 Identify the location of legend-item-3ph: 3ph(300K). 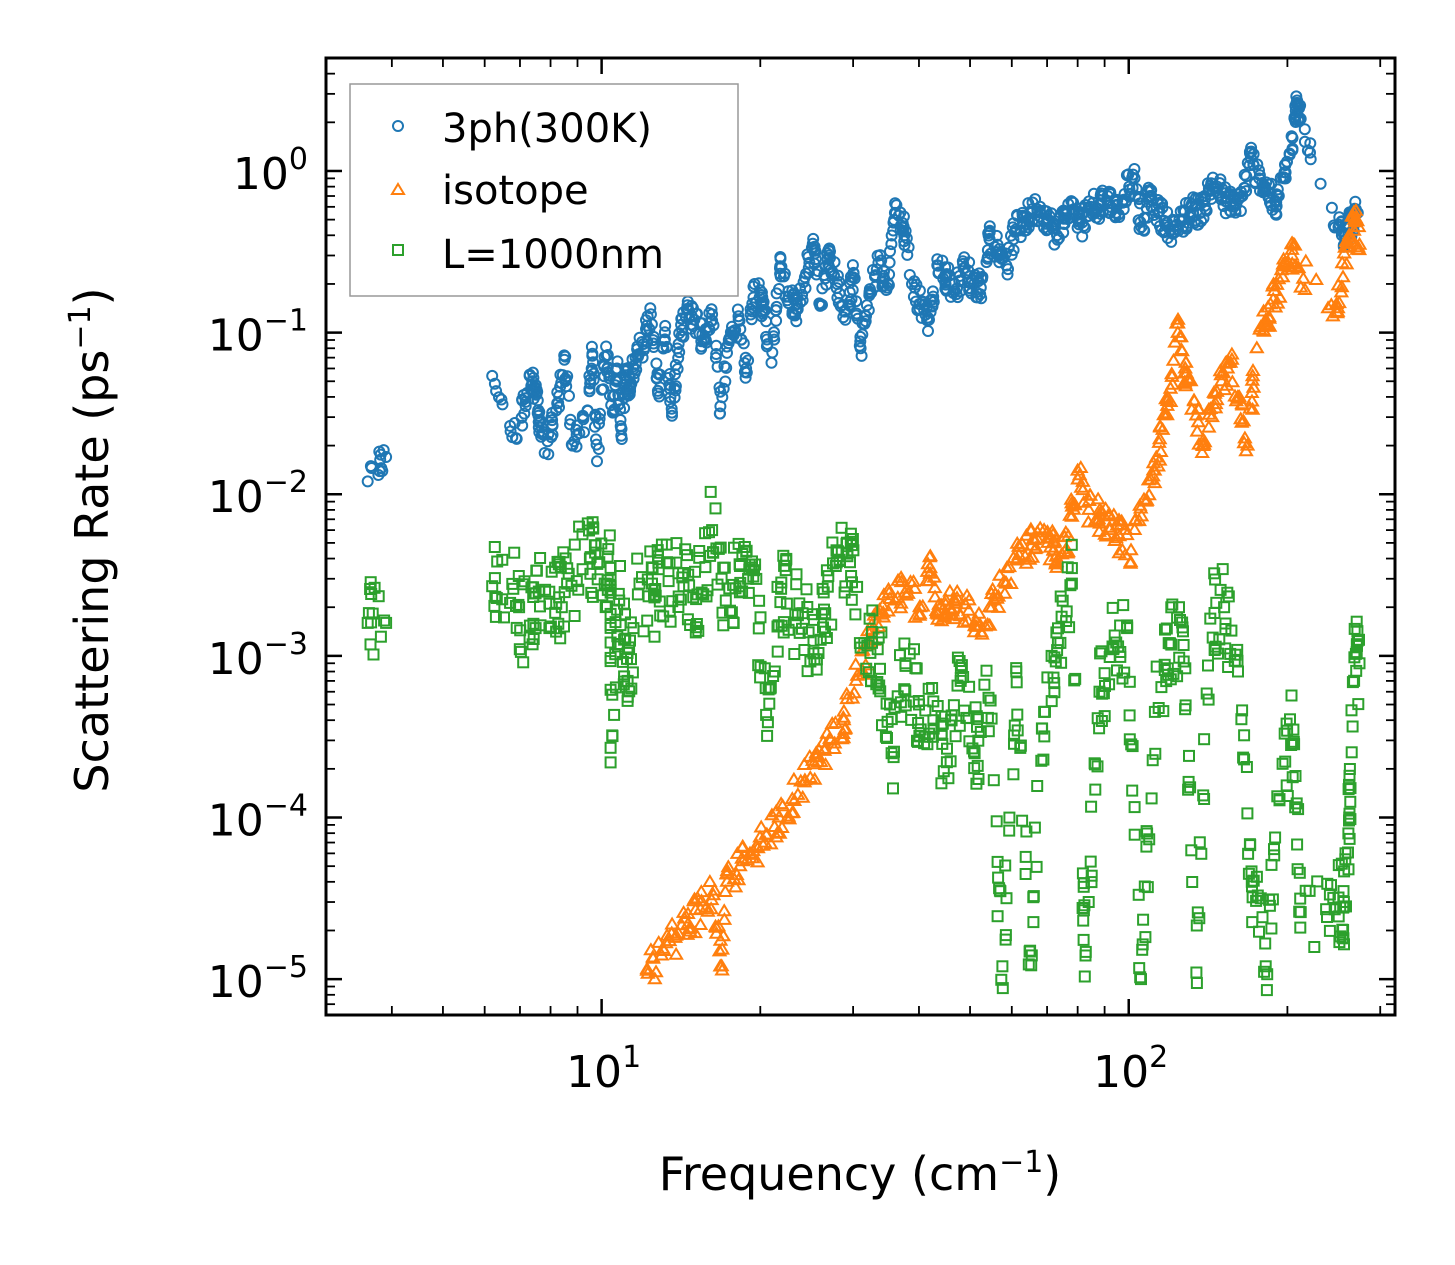
(522, 129).